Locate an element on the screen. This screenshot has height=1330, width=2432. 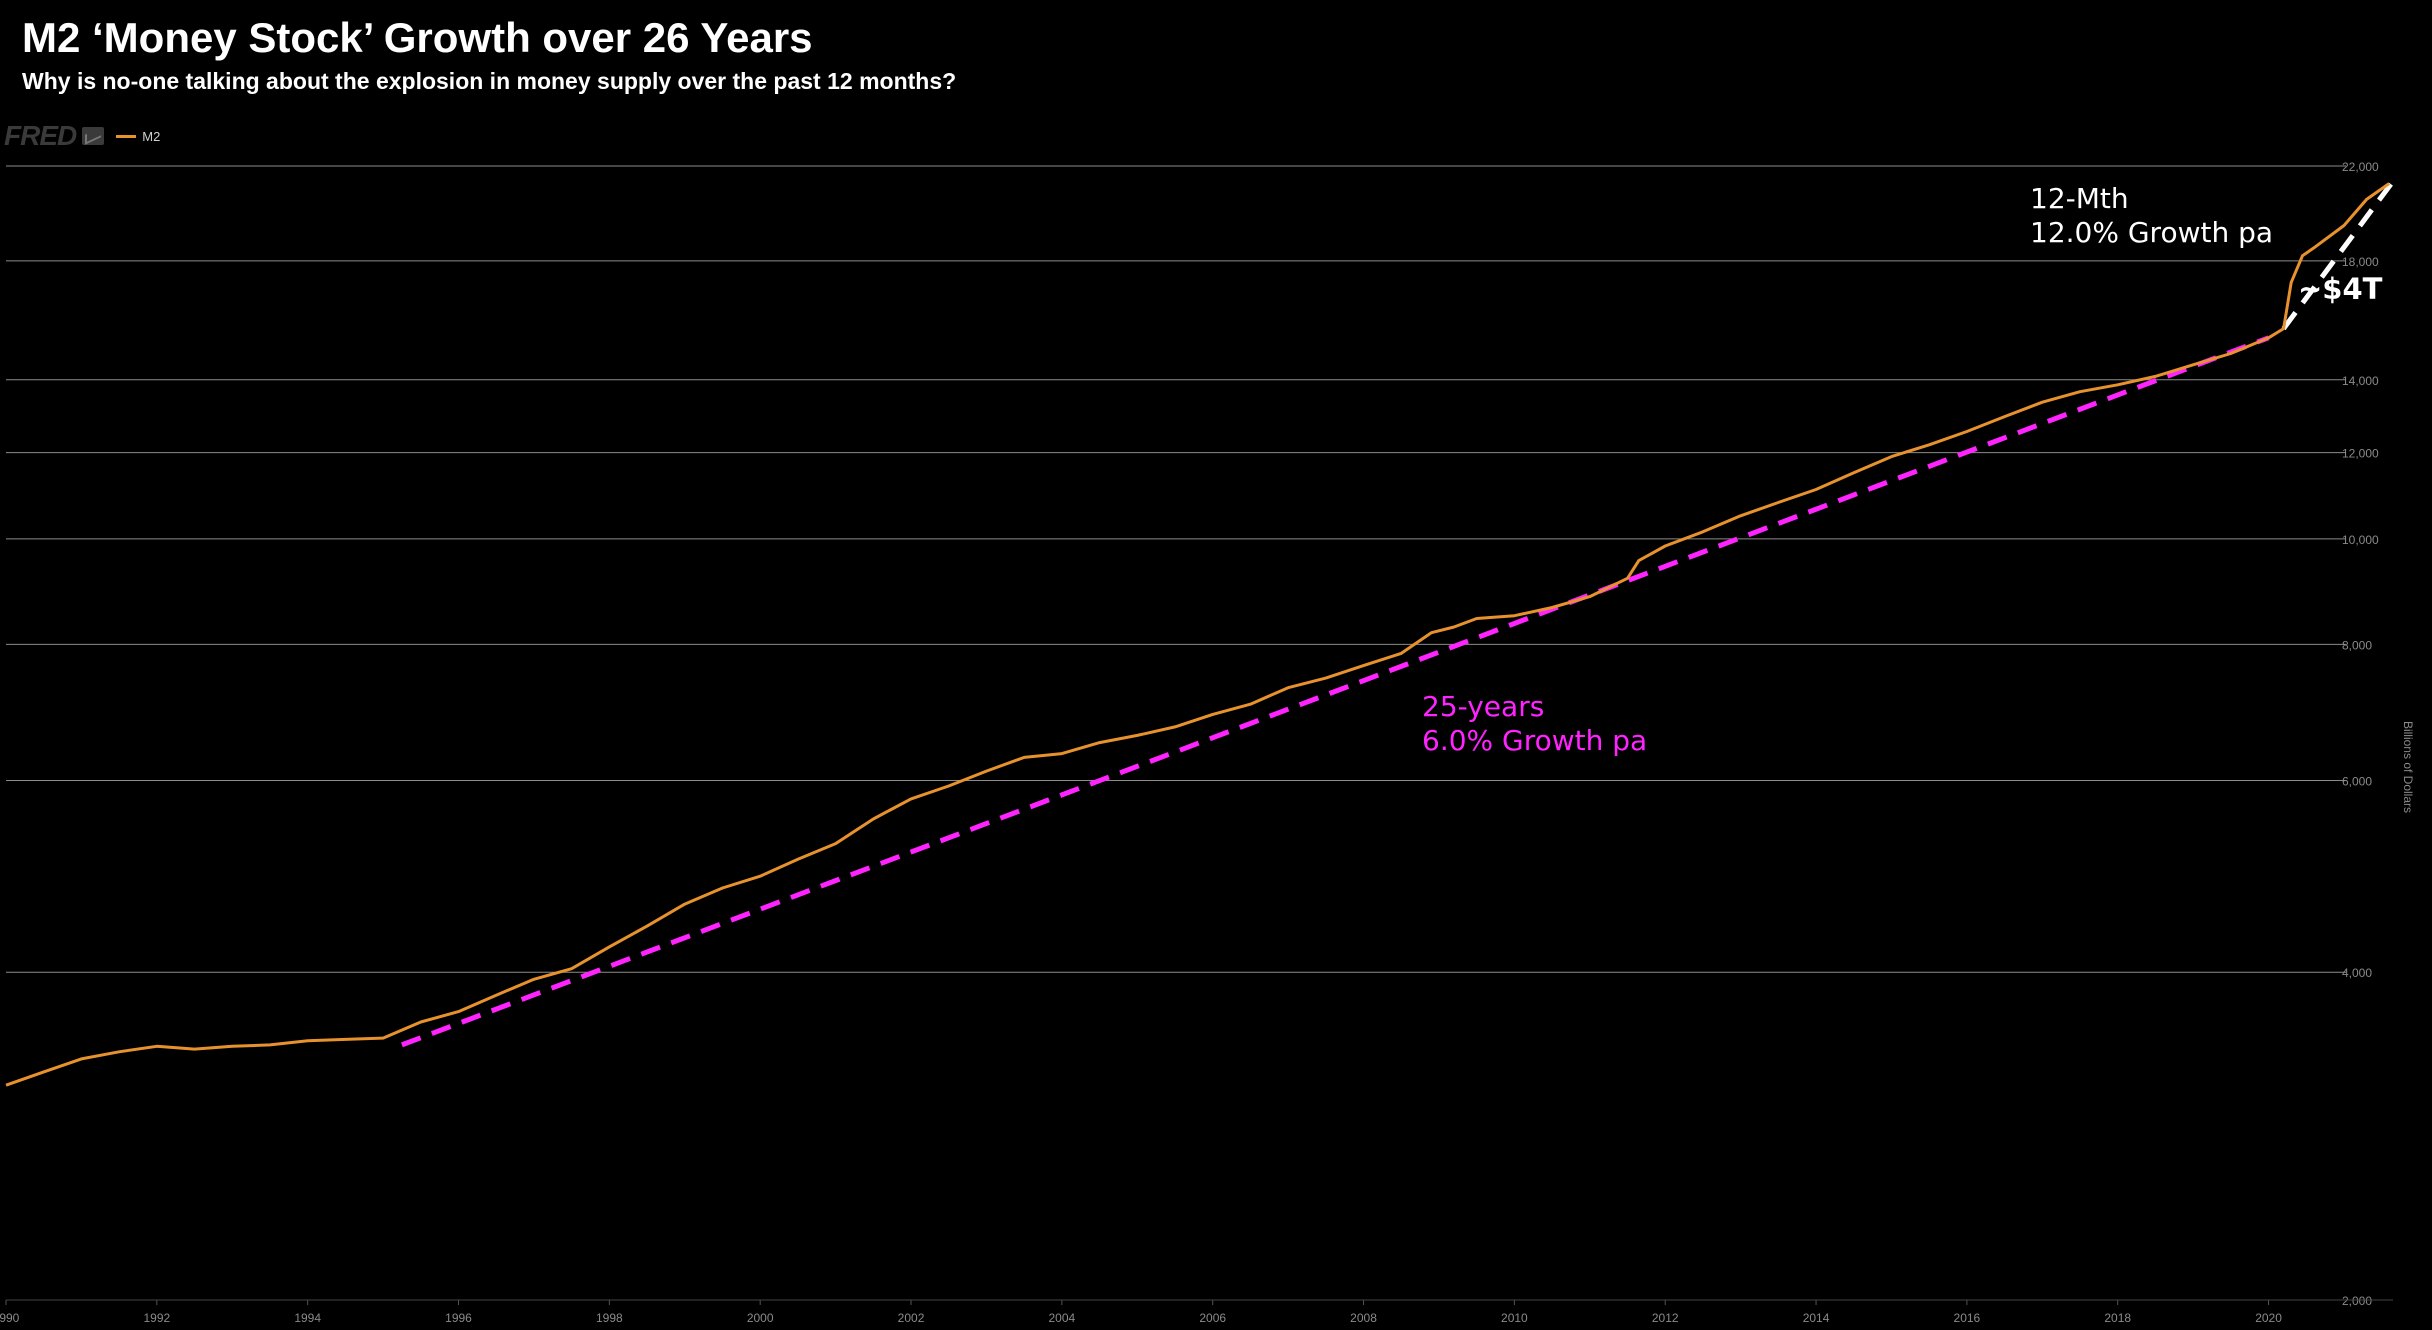
x-tick-1998: 1998 is located at coordinates (609, 1318).